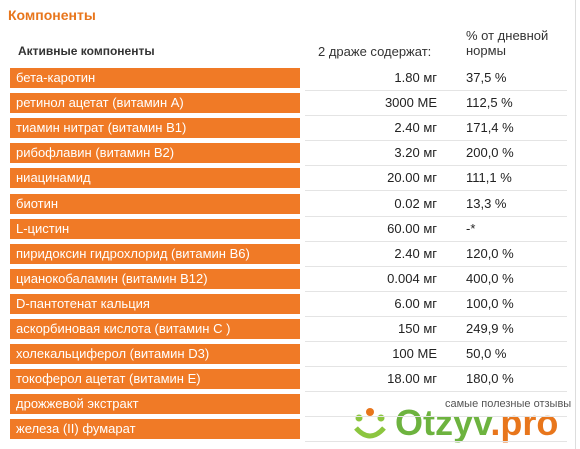 This screenshot has width=580, height=449. What do you see at coordinates (415, 153) in the screenshot?
I see `amount: 3.20 мг` at bounding box center [415, 153].